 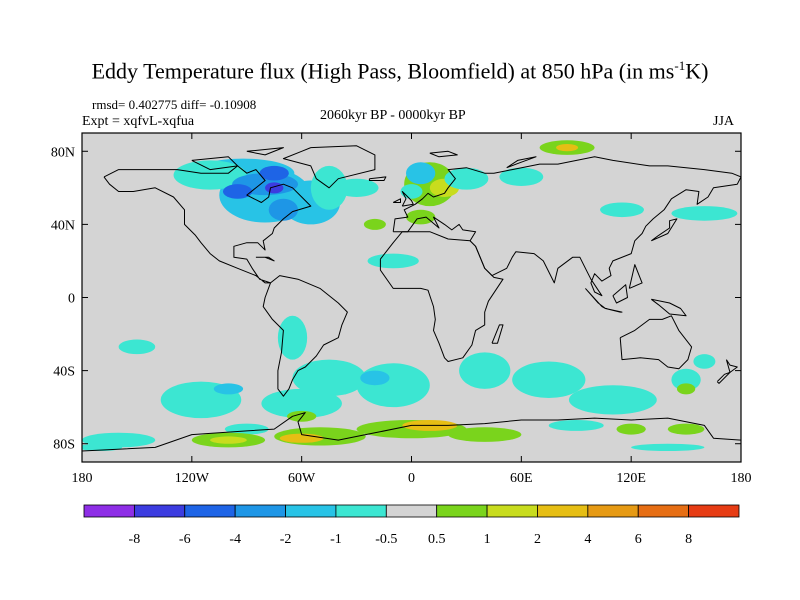 What do you see at coordinates (185, 539) in the screenshot?
I see `colorbar-label-1: -6` at bounding box center [185, 539].